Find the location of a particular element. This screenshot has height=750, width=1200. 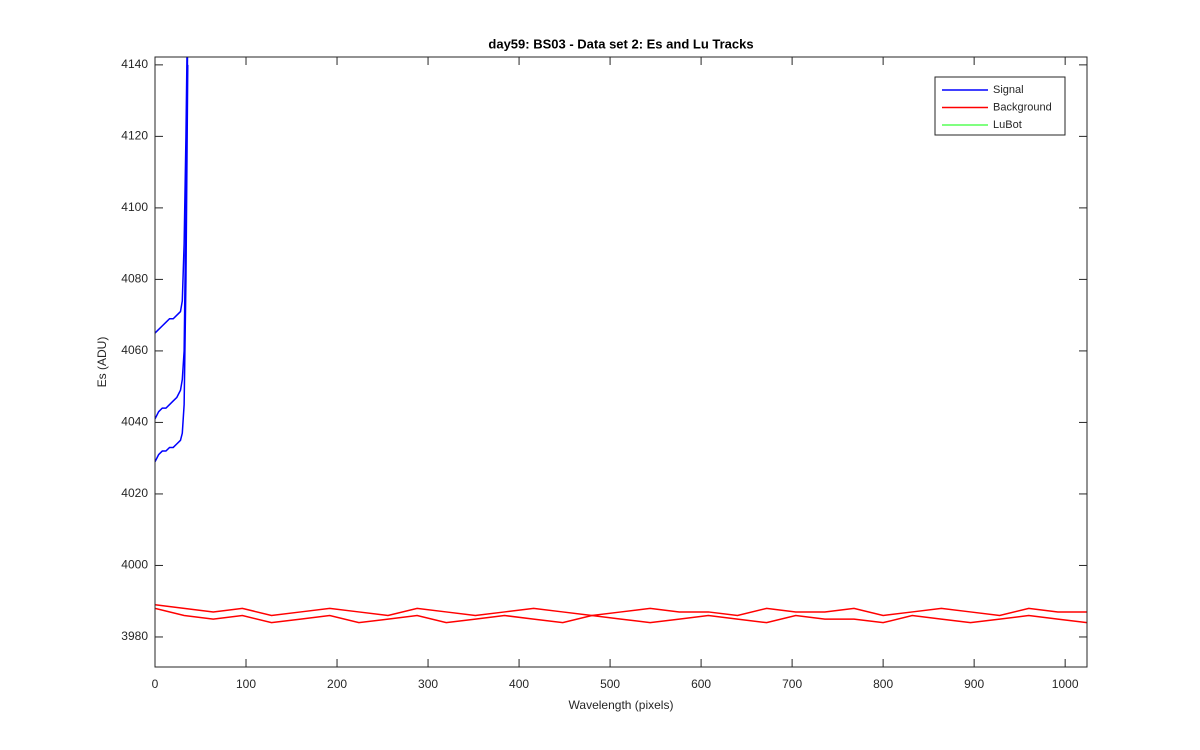

y-tick-label: 4020 is located at coordinates (134, 493).